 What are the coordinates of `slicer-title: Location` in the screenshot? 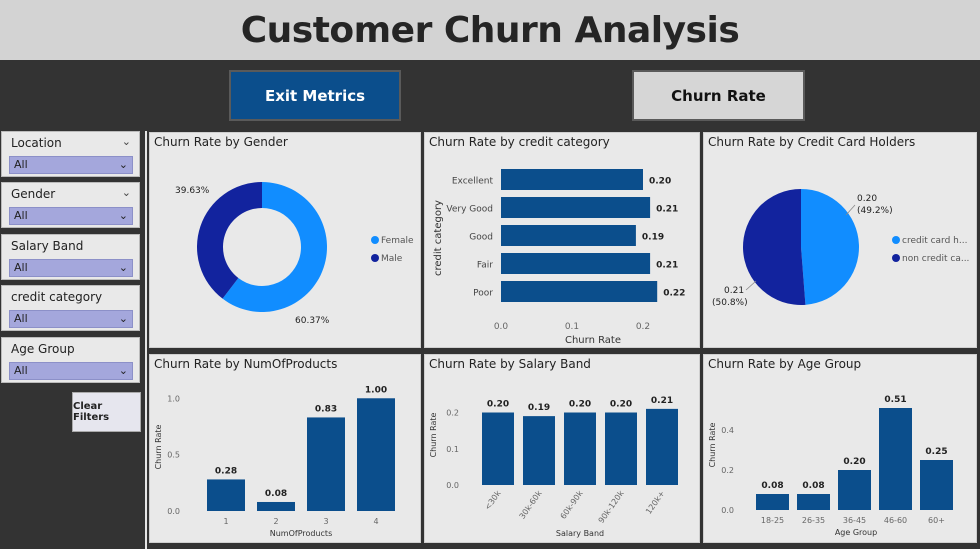 It's located at (36, 143).